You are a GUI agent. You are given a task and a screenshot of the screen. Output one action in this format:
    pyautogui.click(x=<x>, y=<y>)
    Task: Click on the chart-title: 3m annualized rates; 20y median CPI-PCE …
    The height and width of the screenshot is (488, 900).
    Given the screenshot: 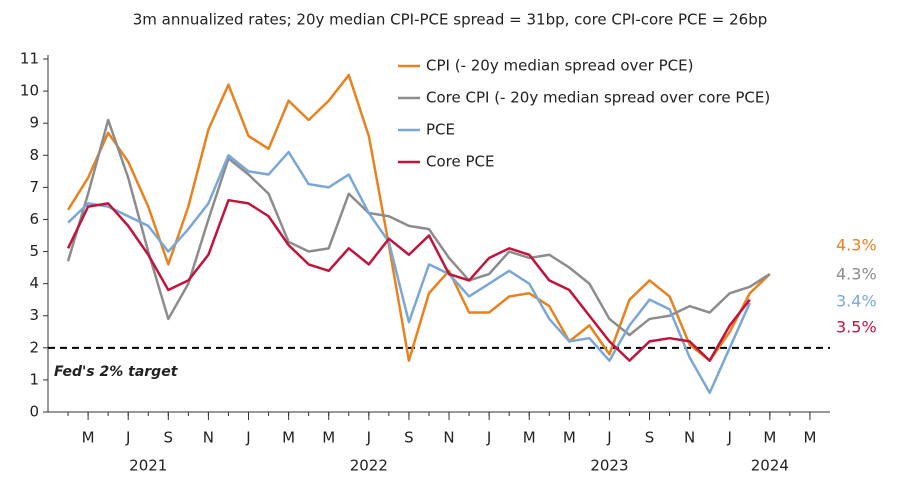 What is the action you would take?
    pyautogui.click(x=450, y=20)
    